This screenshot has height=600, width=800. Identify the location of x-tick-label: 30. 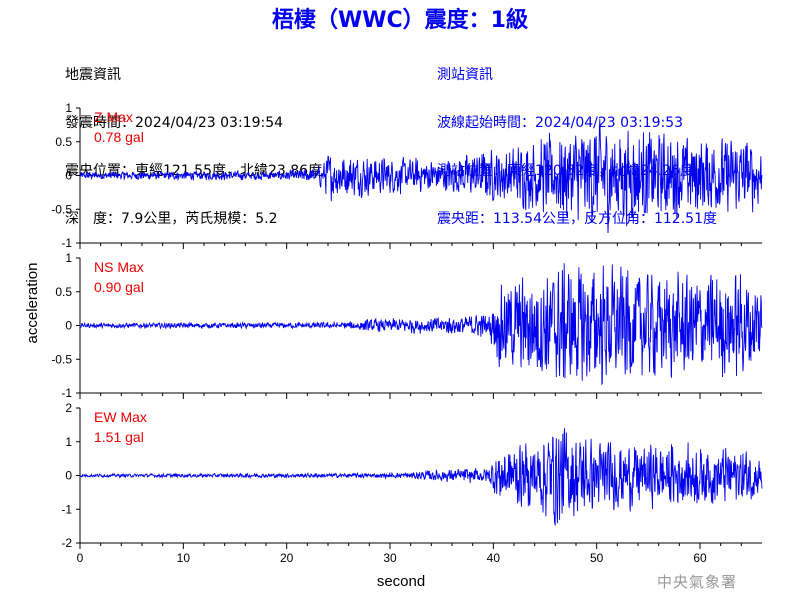
(390, 558).